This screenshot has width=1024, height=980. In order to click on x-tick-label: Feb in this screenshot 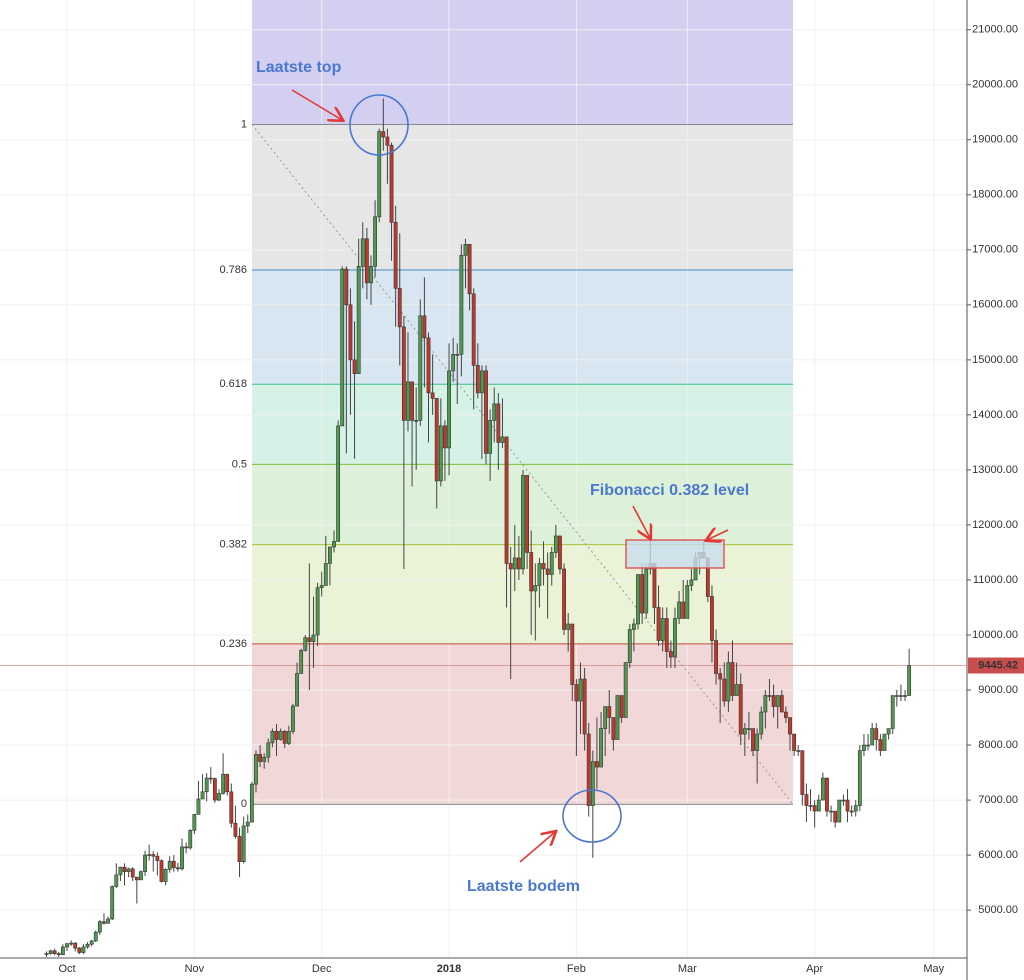, I will do `click(576, 969)`.